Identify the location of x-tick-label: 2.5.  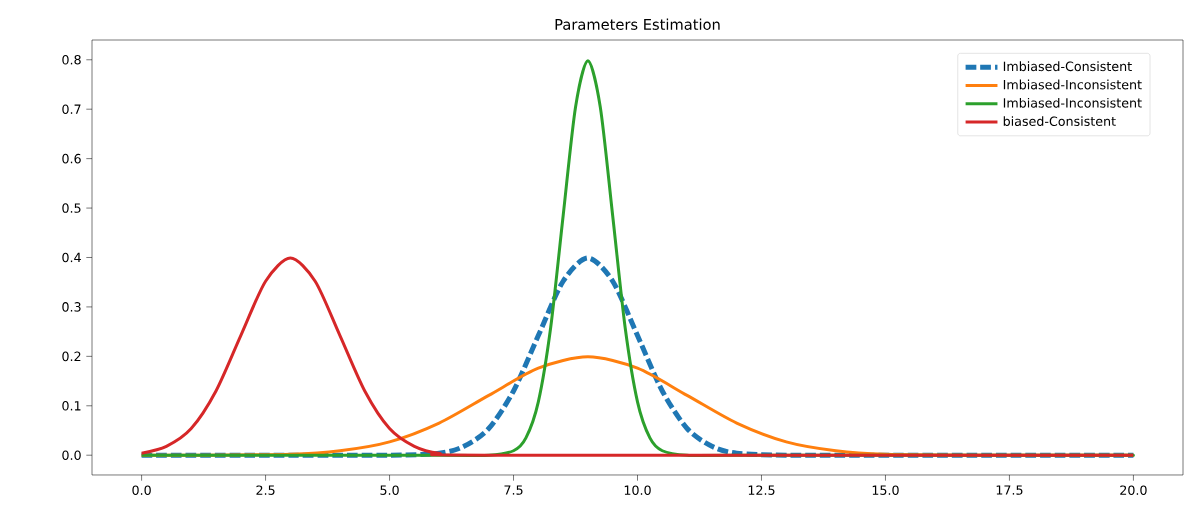
(265, 490).